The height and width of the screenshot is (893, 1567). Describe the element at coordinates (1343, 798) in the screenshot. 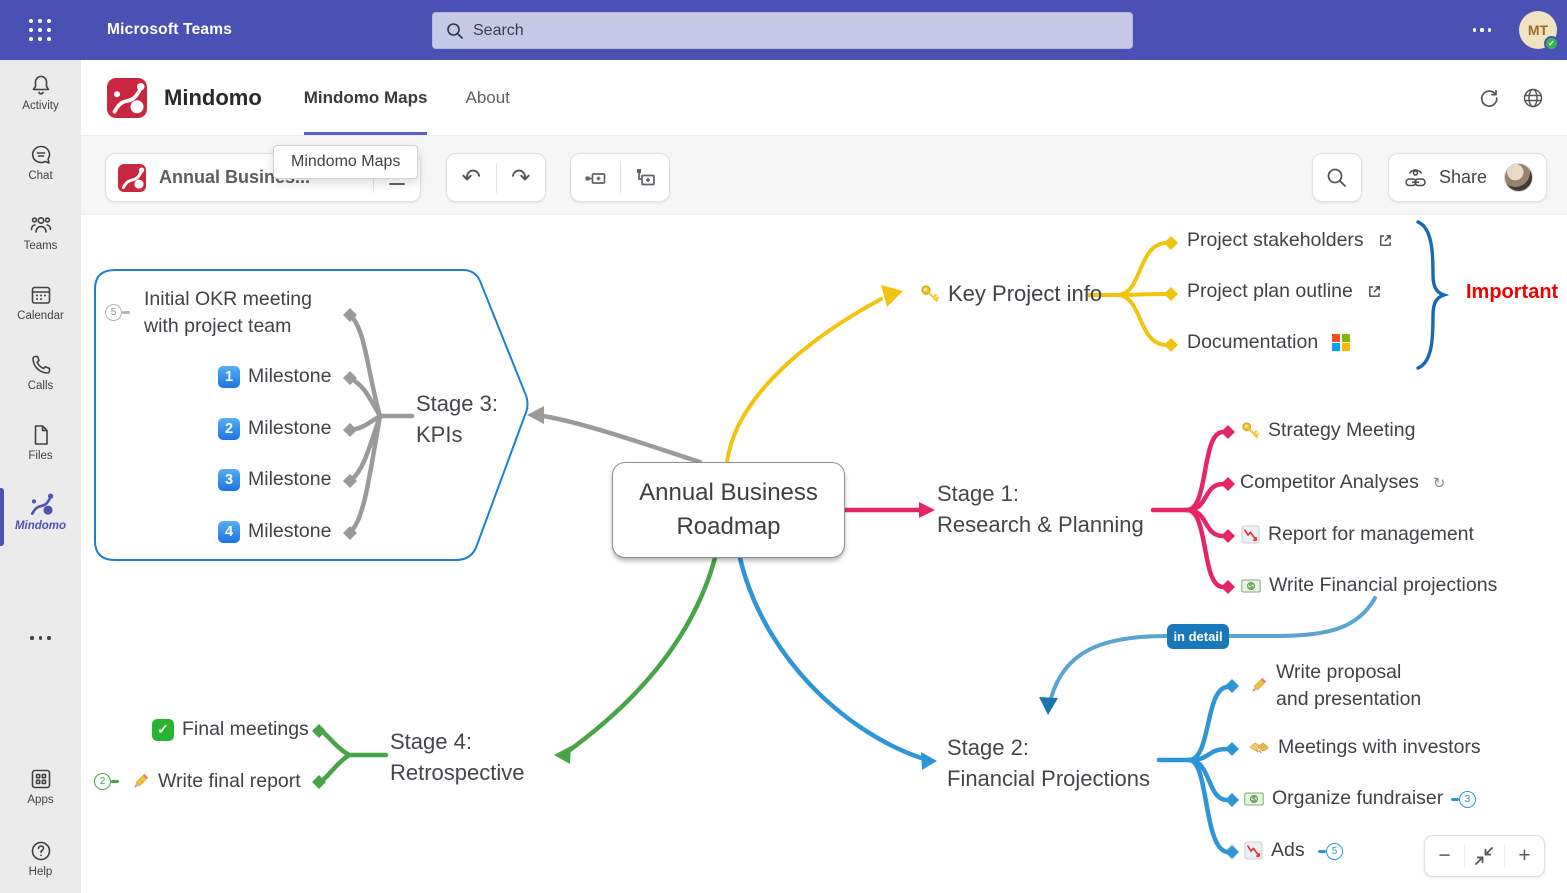

I see `topic-organize-fundraiser: $ Organize fundraiser` at that location.